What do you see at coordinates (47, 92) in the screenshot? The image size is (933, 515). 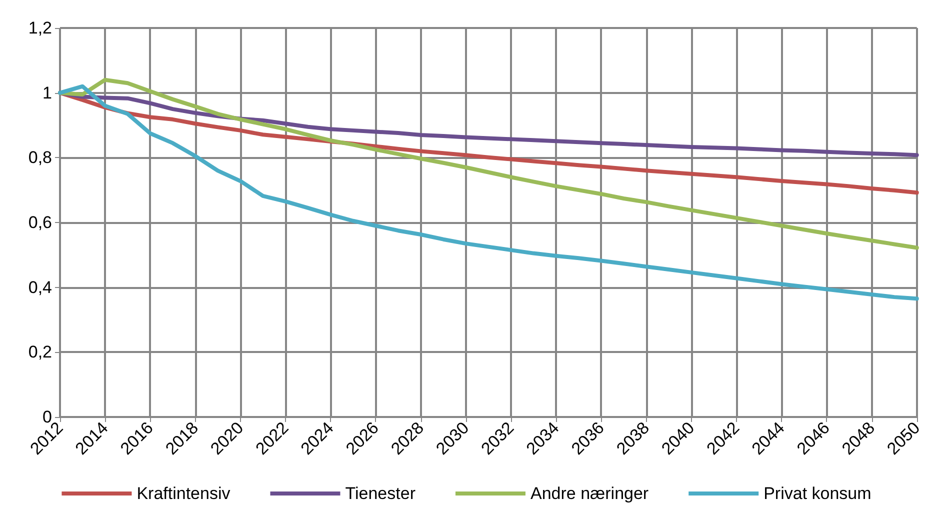 I see `y-tick-label: 1` at bounding box center [47, 92].